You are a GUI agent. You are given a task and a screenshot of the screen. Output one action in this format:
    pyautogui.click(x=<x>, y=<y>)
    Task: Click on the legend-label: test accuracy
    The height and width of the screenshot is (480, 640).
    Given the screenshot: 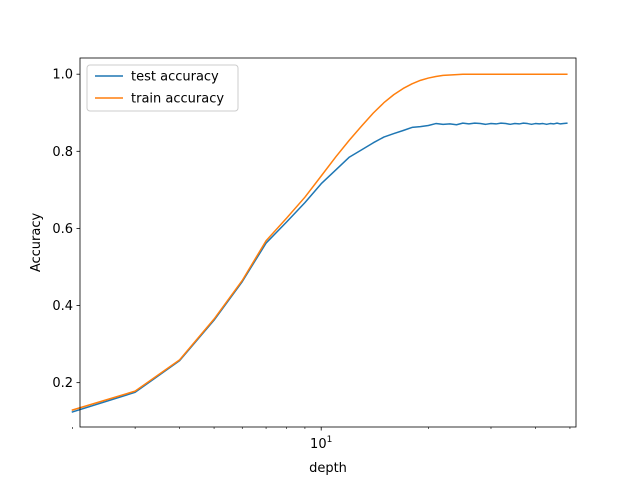 What is the action you would take?
    pyautogui.click(x=175, y=77)
    